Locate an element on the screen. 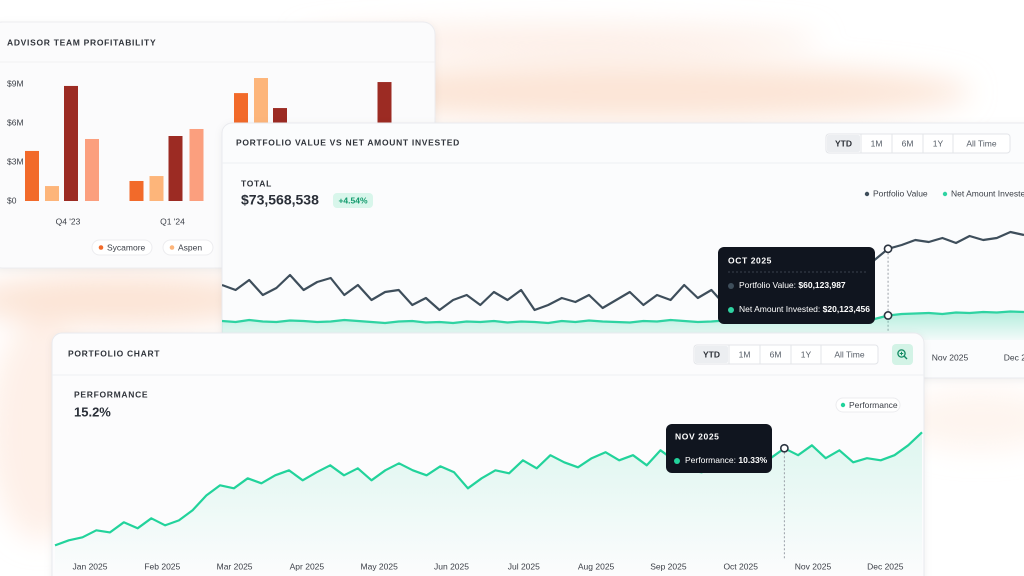  card-title: ADVISOR TEAM PROFITABILITY is located at coordinates (81, 42).